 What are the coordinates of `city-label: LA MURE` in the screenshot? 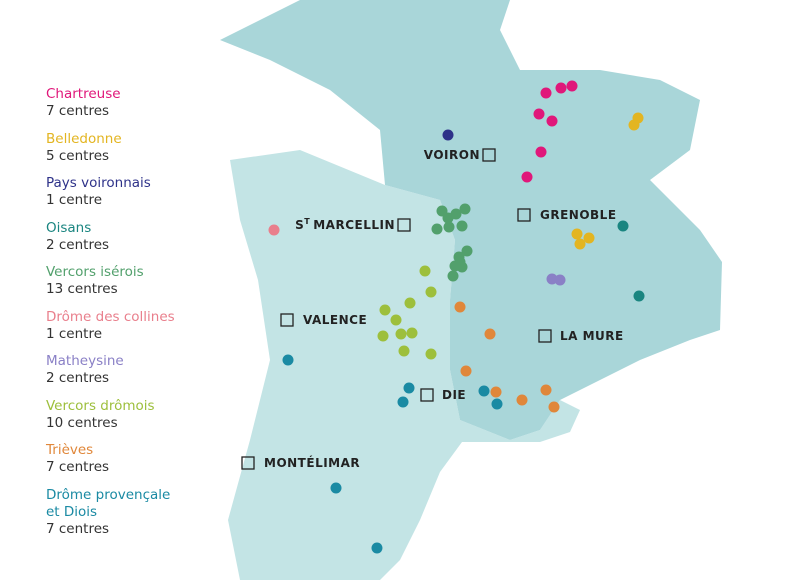 It's located at (592, 336).